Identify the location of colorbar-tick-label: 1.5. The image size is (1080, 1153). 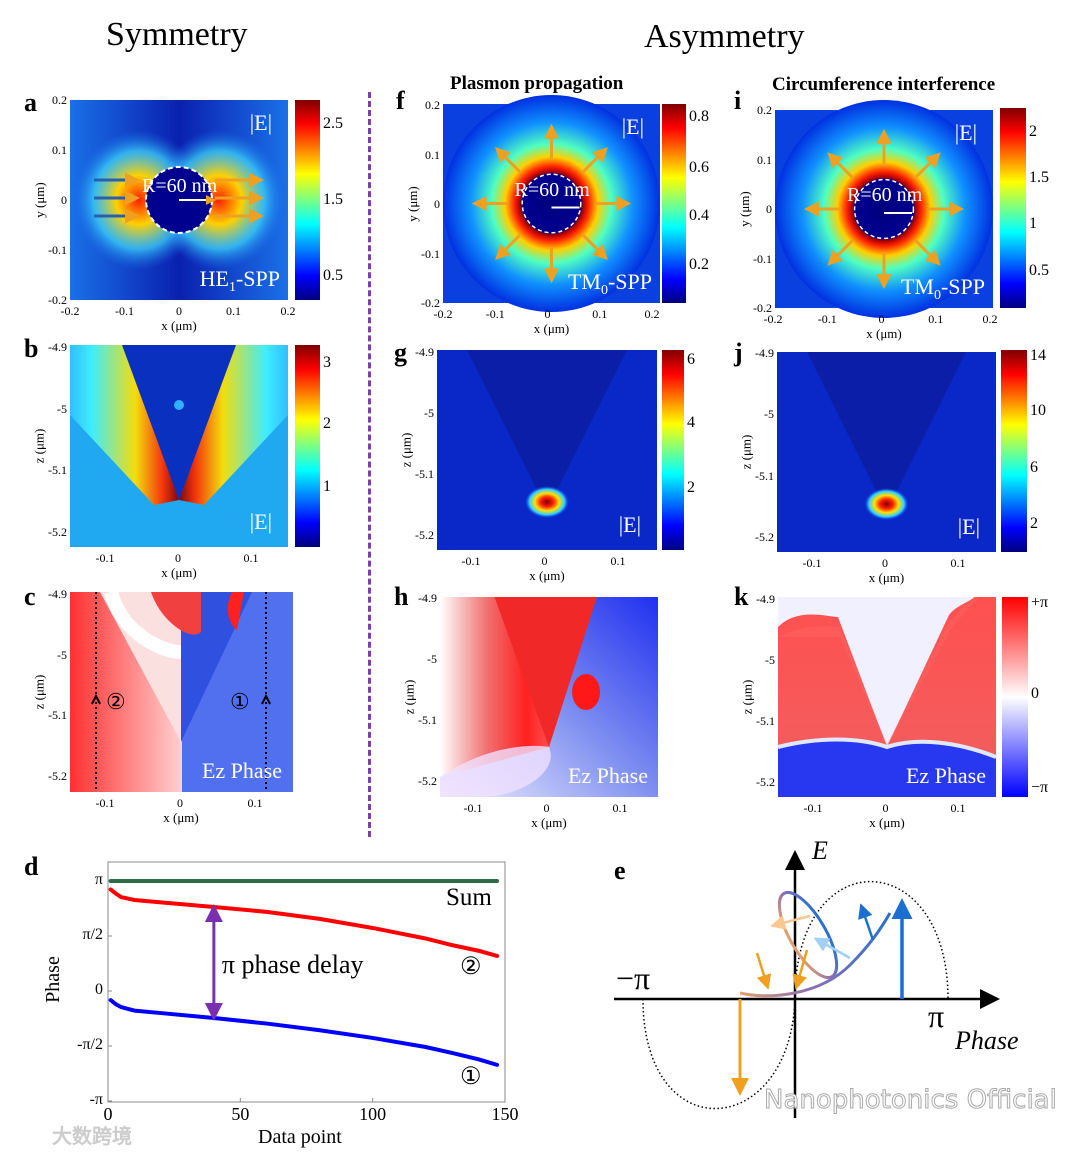
(333, 199).